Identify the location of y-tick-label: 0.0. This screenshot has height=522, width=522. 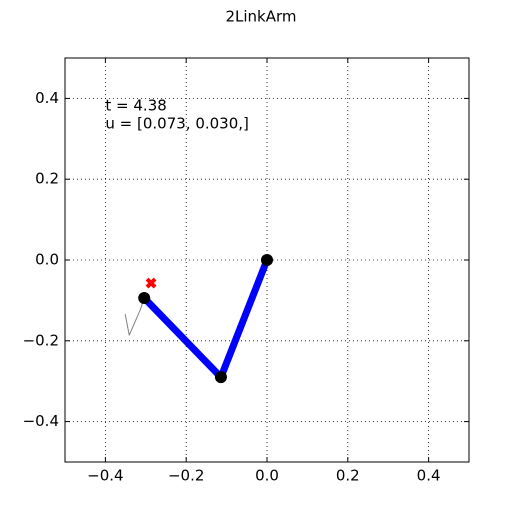
(47, 260).